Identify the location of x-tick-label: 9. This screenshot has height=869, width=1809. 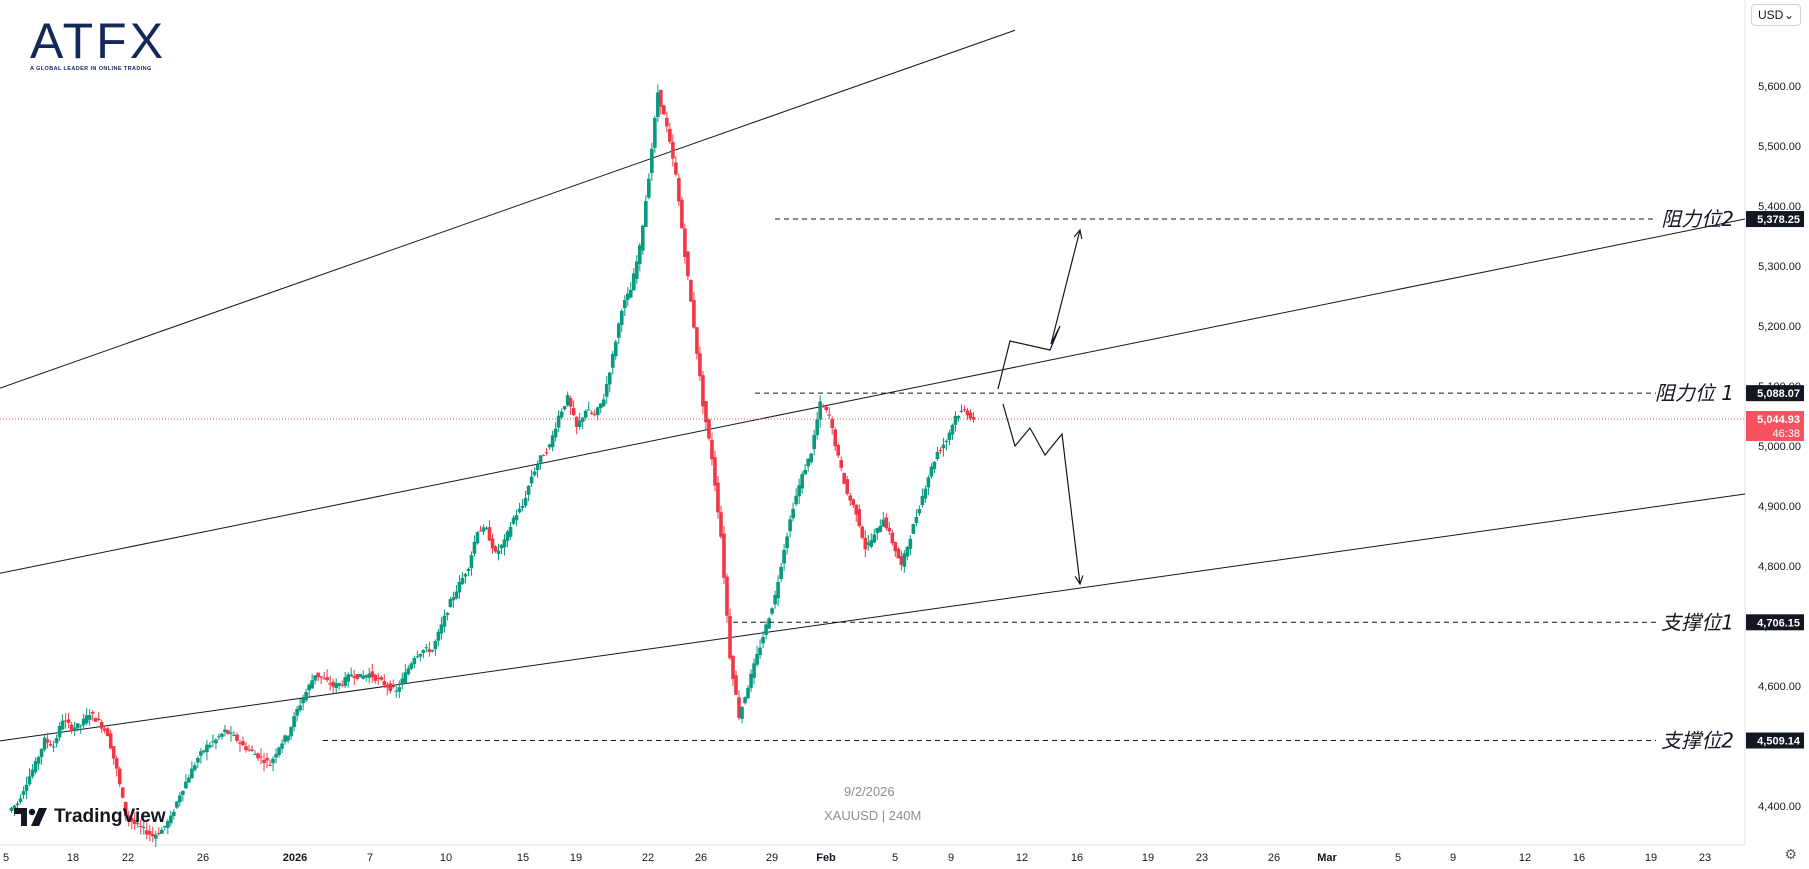
(1453, 858).